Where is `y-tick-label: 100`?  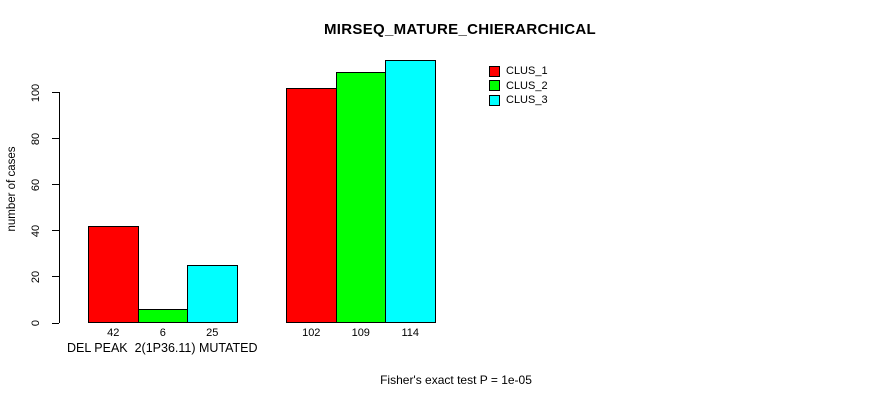
y-tick-label: 100 is located at coordinates (36, 92).